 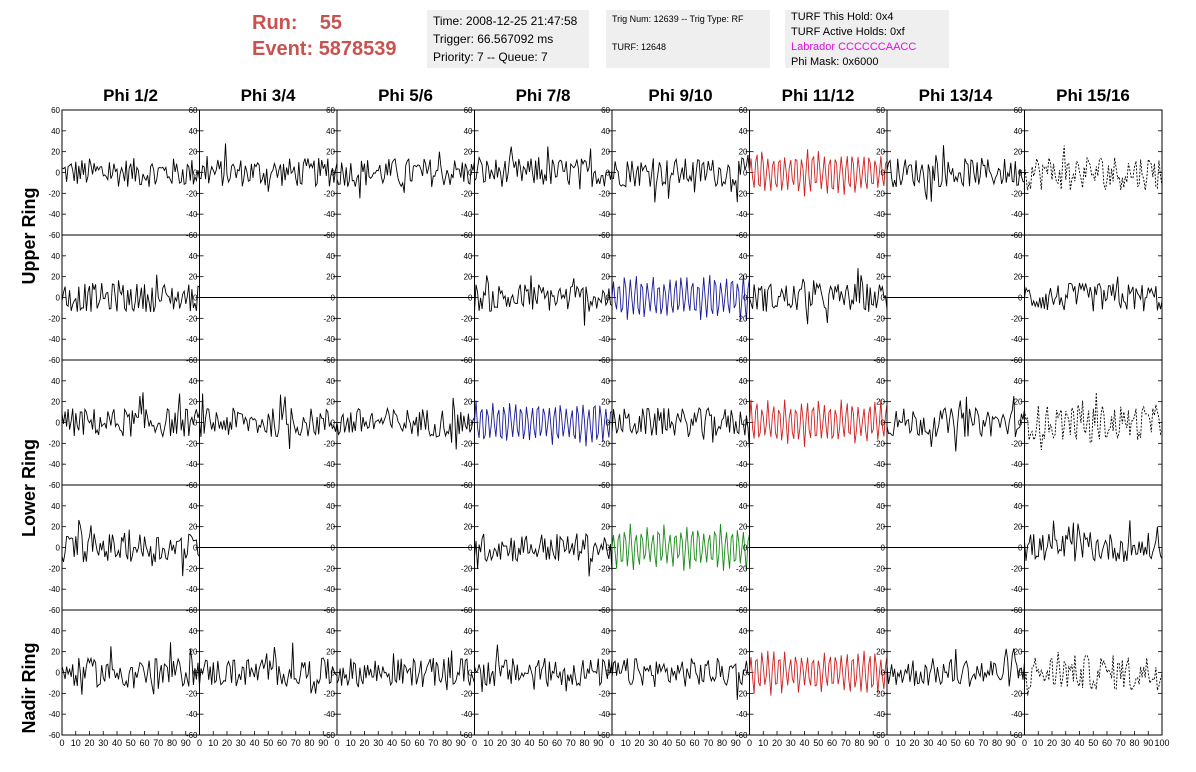 What do you see at coordinates (324, 23) in the screenshot?
I see `run-row: Run: 55` at bounding box center [324, 23].